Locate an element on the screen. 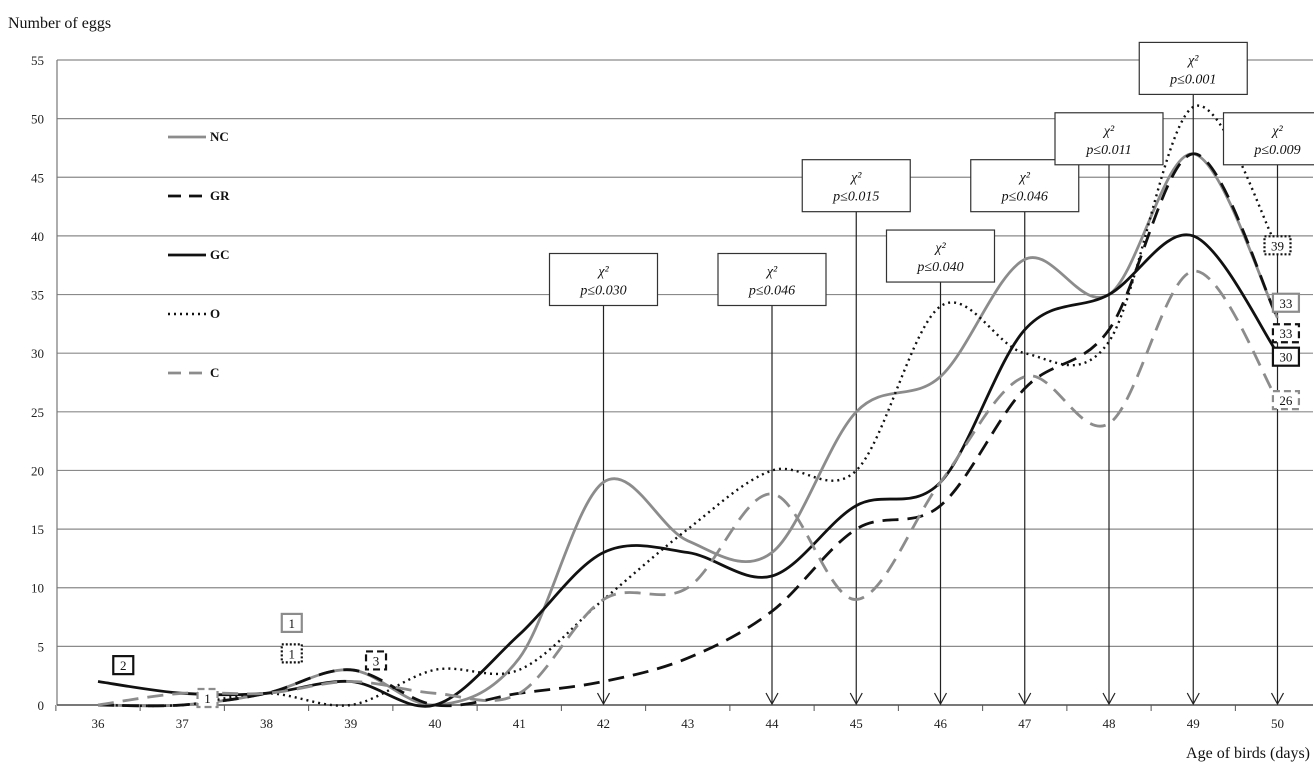 This screenshot has width=1314, height=770. y-tick-label: 50 is located at coordinates (37, 119).